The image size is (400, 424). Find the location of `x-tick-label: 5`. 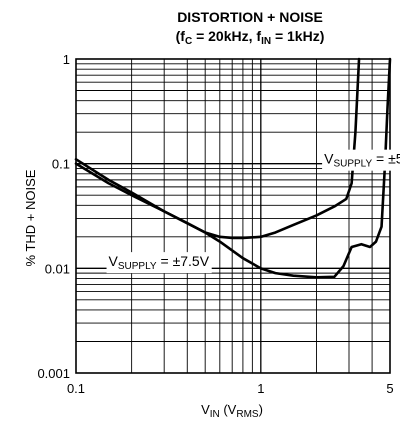

x-tick-label: 5 is located at coordinates (389, 388).